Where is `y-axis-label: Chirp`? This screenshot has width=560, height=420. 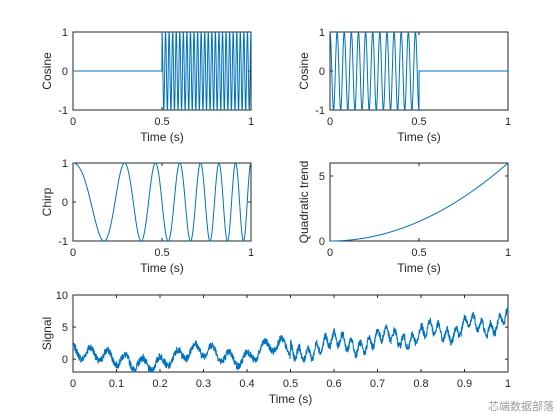 y-axis-label: Chirp is located at coordinates (47, 201).